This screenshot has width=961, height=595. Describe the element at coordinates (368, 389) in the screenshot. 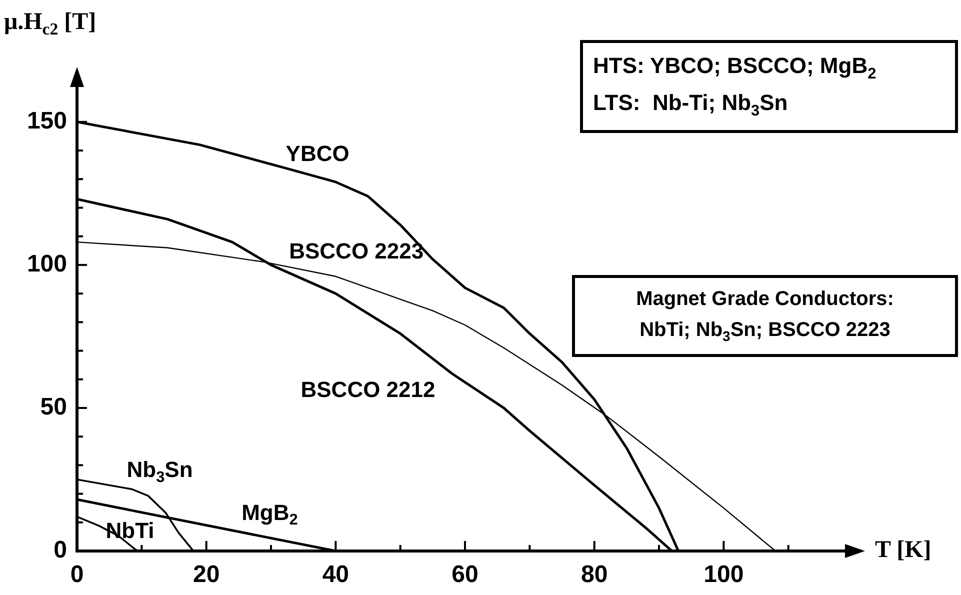

I see `series-label: BSCCO 2212` at that location.